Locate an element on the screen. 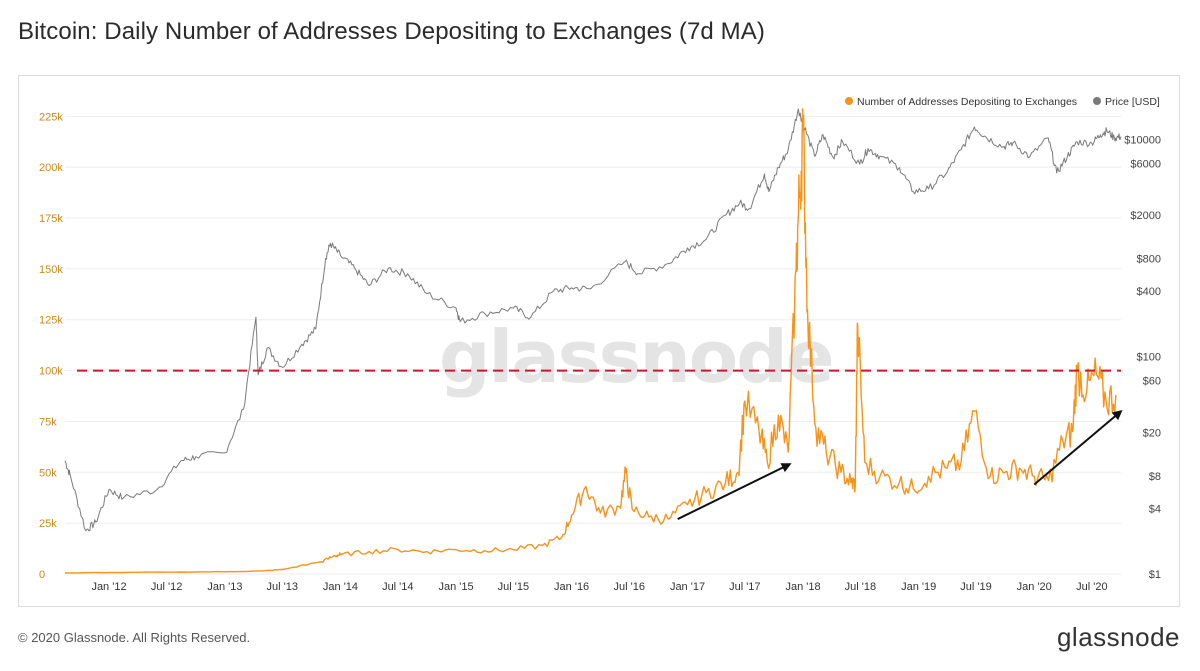 The image size is (1200, 671). left-tick-label: 125k is located at coordinates (51, 321).